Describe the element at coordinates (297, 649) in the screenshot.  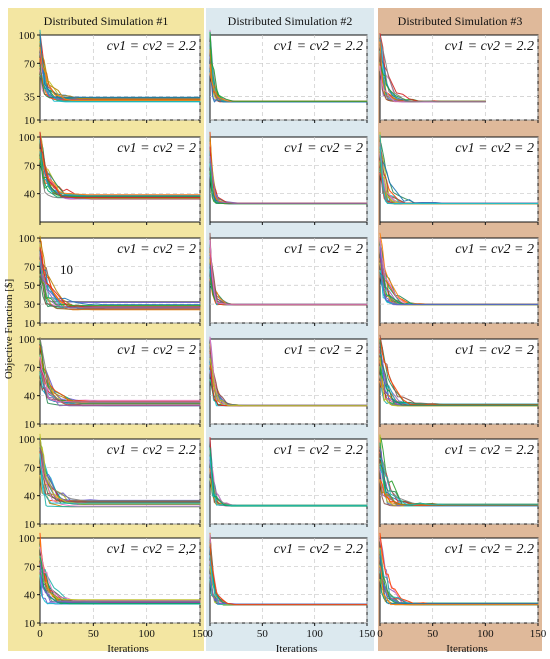
I see `x-axis-label-2: Iterations` at that location.